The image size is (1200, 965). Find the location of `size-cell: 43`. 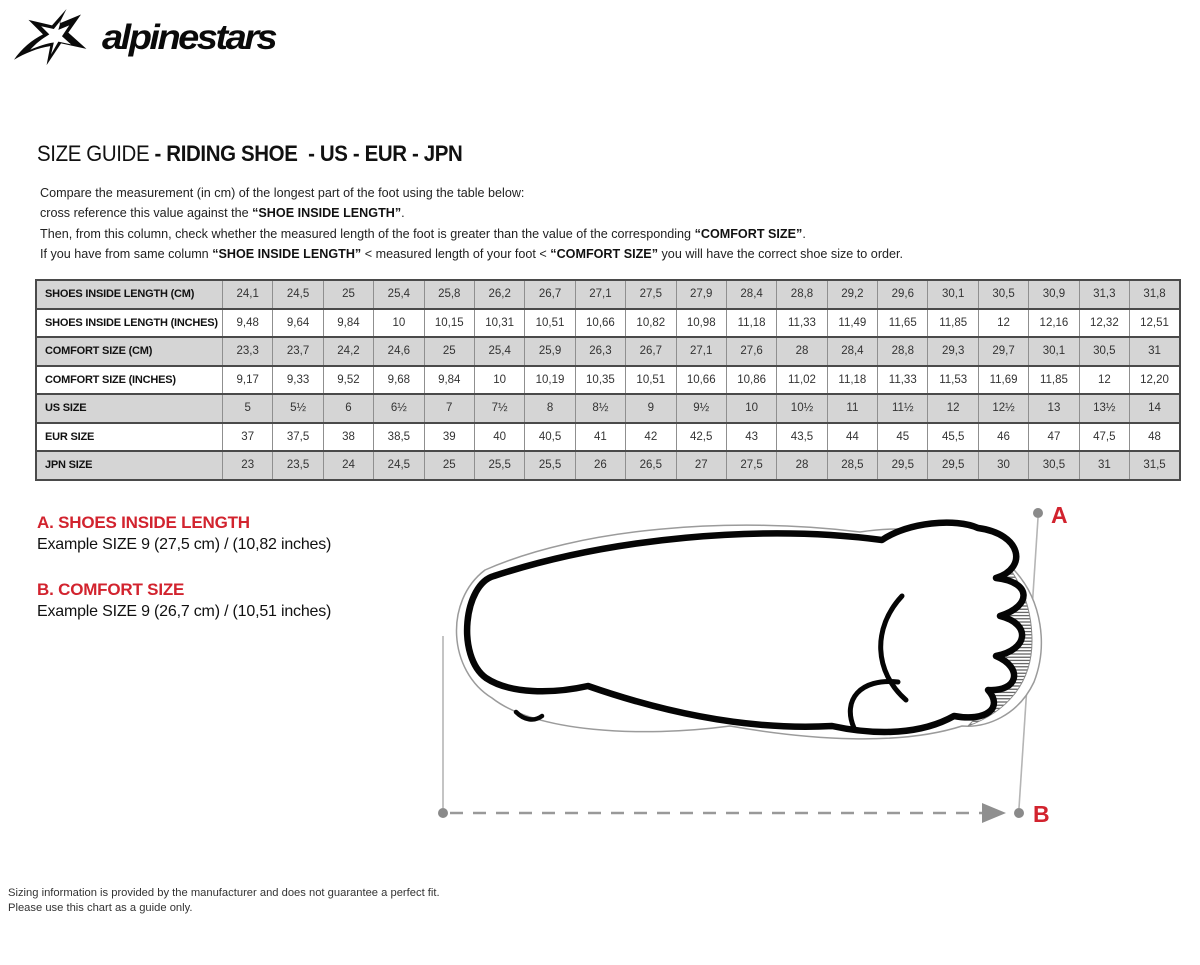

size-cell: 43 is located at coordinates (751, 436).